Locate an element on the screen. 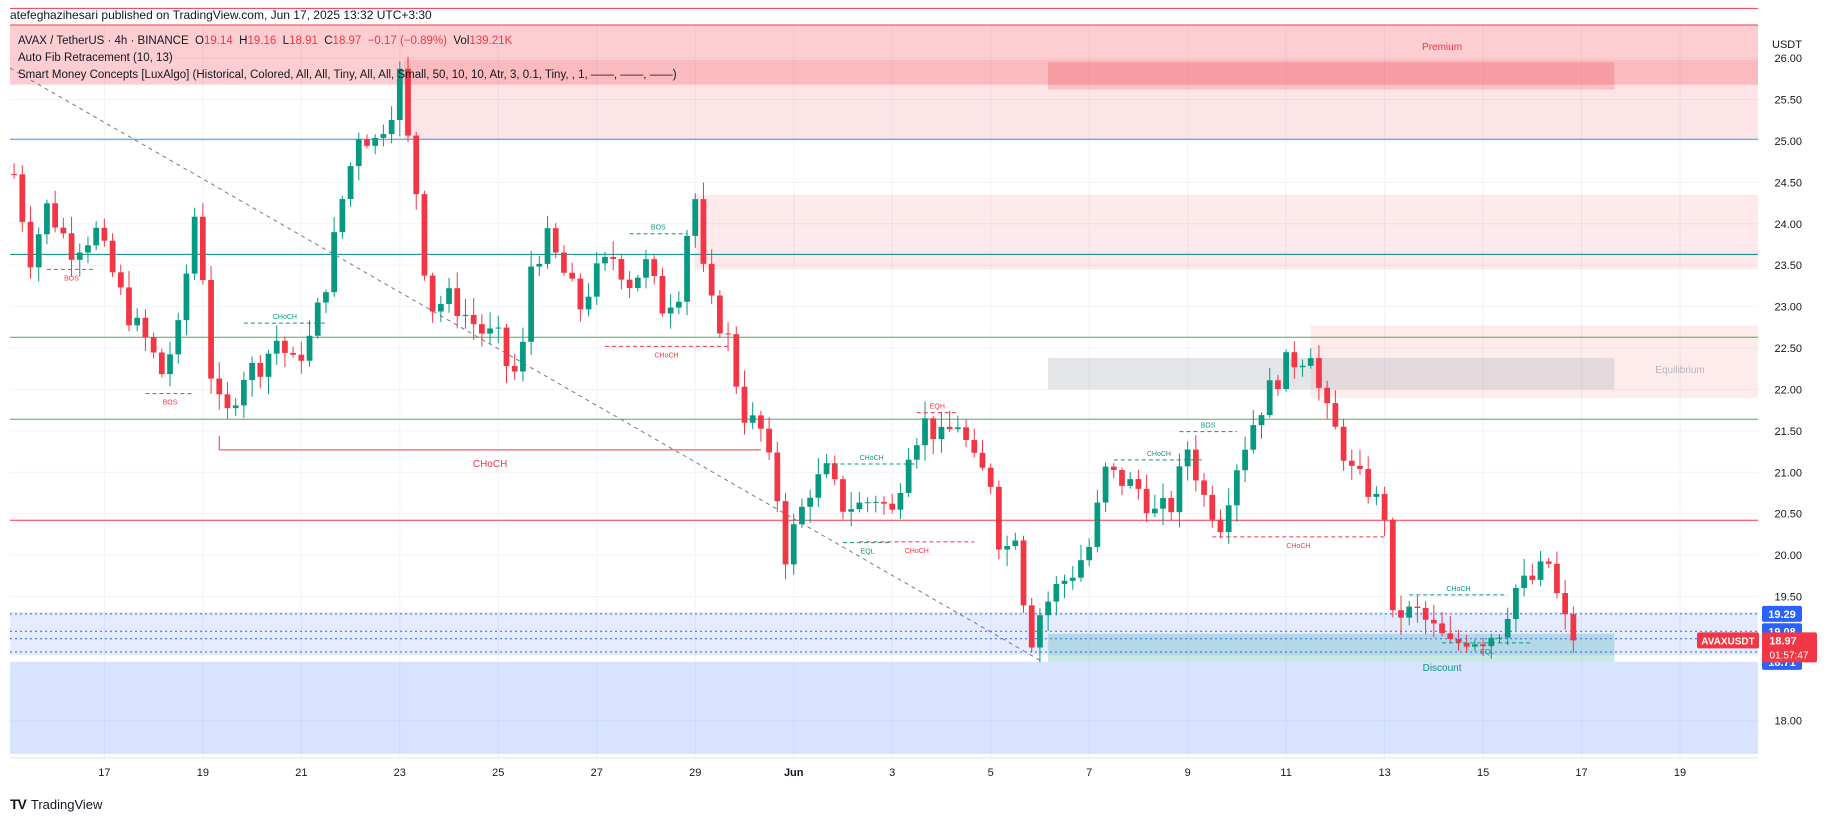 This screenshot has width=1835, height=822. structure-label: EQL is located at coordinates (868, 552).